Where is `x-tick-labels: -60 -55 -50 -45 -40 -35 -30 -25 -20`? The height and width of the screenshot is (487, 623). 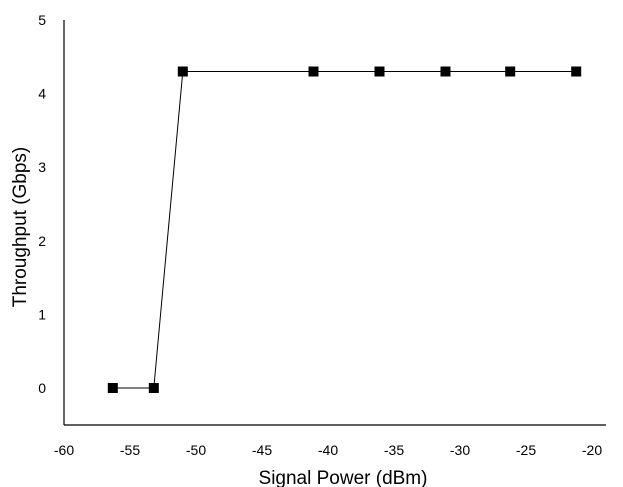 x-tick-labels: -60 -55 -50 -45 -40 -35 -30 -25 -20 is located at coordinates (328, 450).